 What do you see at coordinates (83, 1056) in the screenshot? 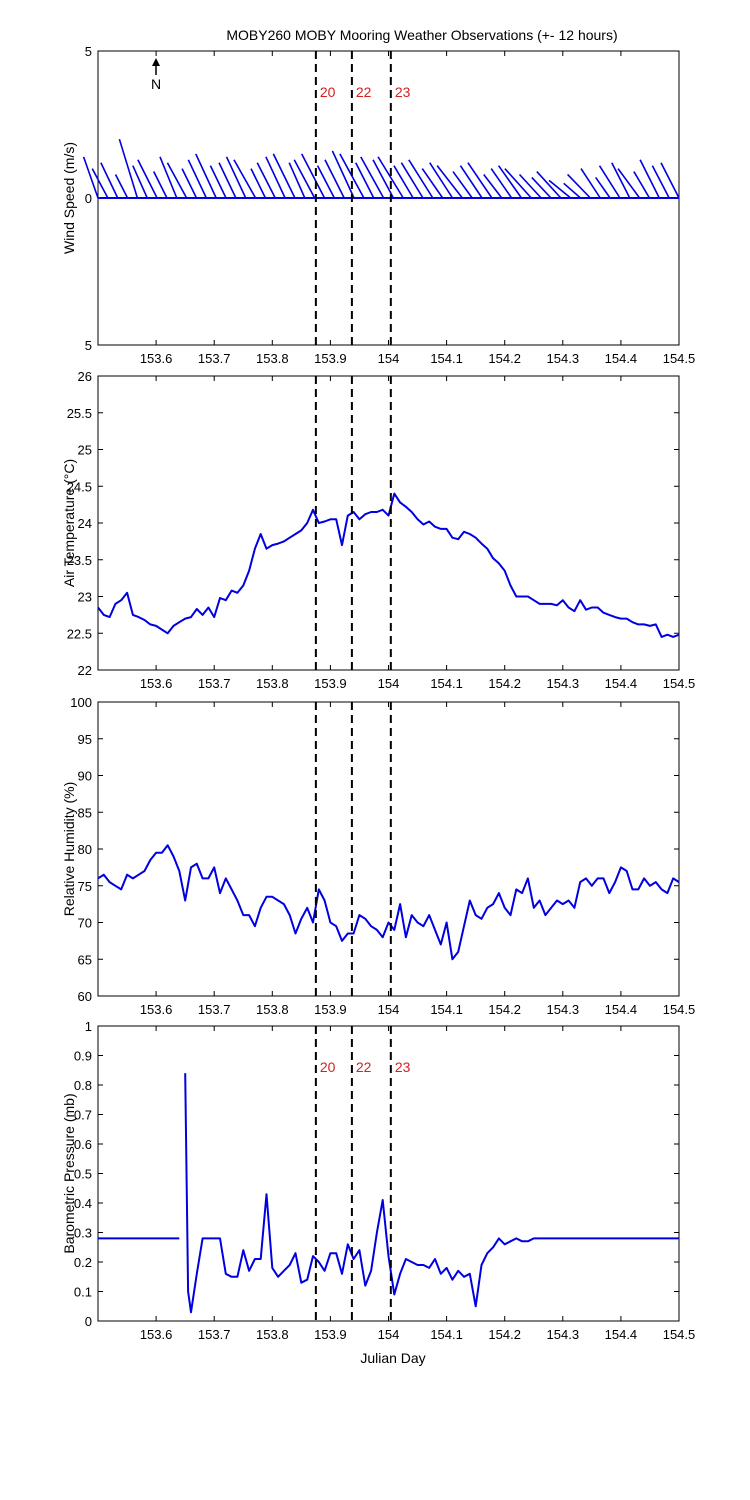
I see `y-tick-label: 0.9` at bounding box center [83, 1056].